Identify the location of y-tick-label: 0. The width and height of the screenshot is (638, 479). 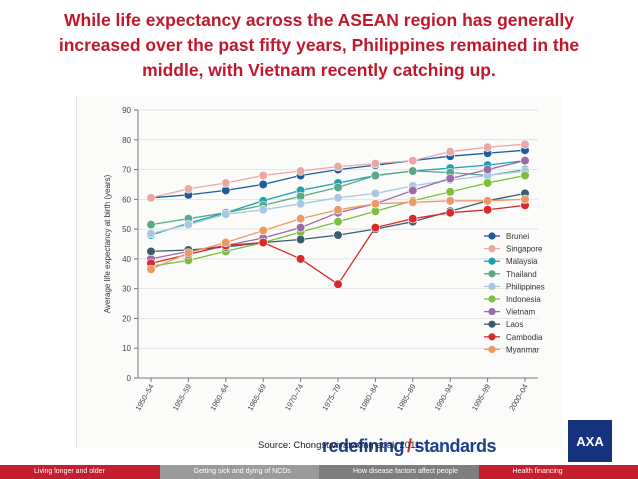
(129, 378).